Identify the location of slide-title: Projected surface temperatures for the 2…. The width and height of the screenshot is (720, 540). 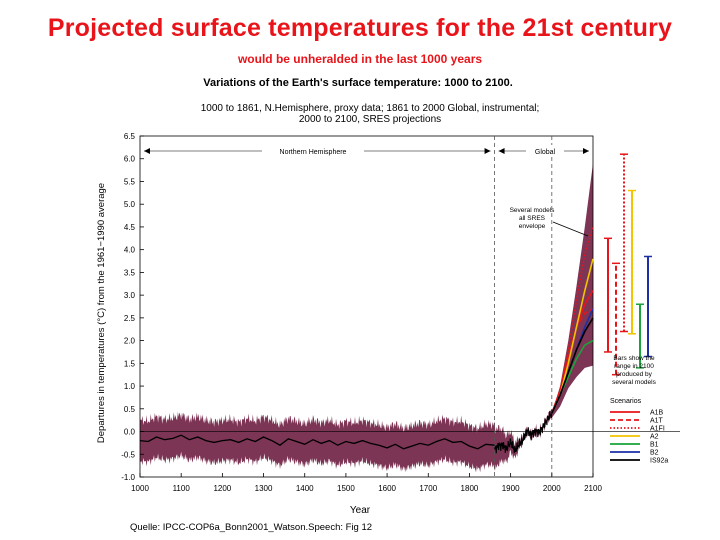
(360, 28).